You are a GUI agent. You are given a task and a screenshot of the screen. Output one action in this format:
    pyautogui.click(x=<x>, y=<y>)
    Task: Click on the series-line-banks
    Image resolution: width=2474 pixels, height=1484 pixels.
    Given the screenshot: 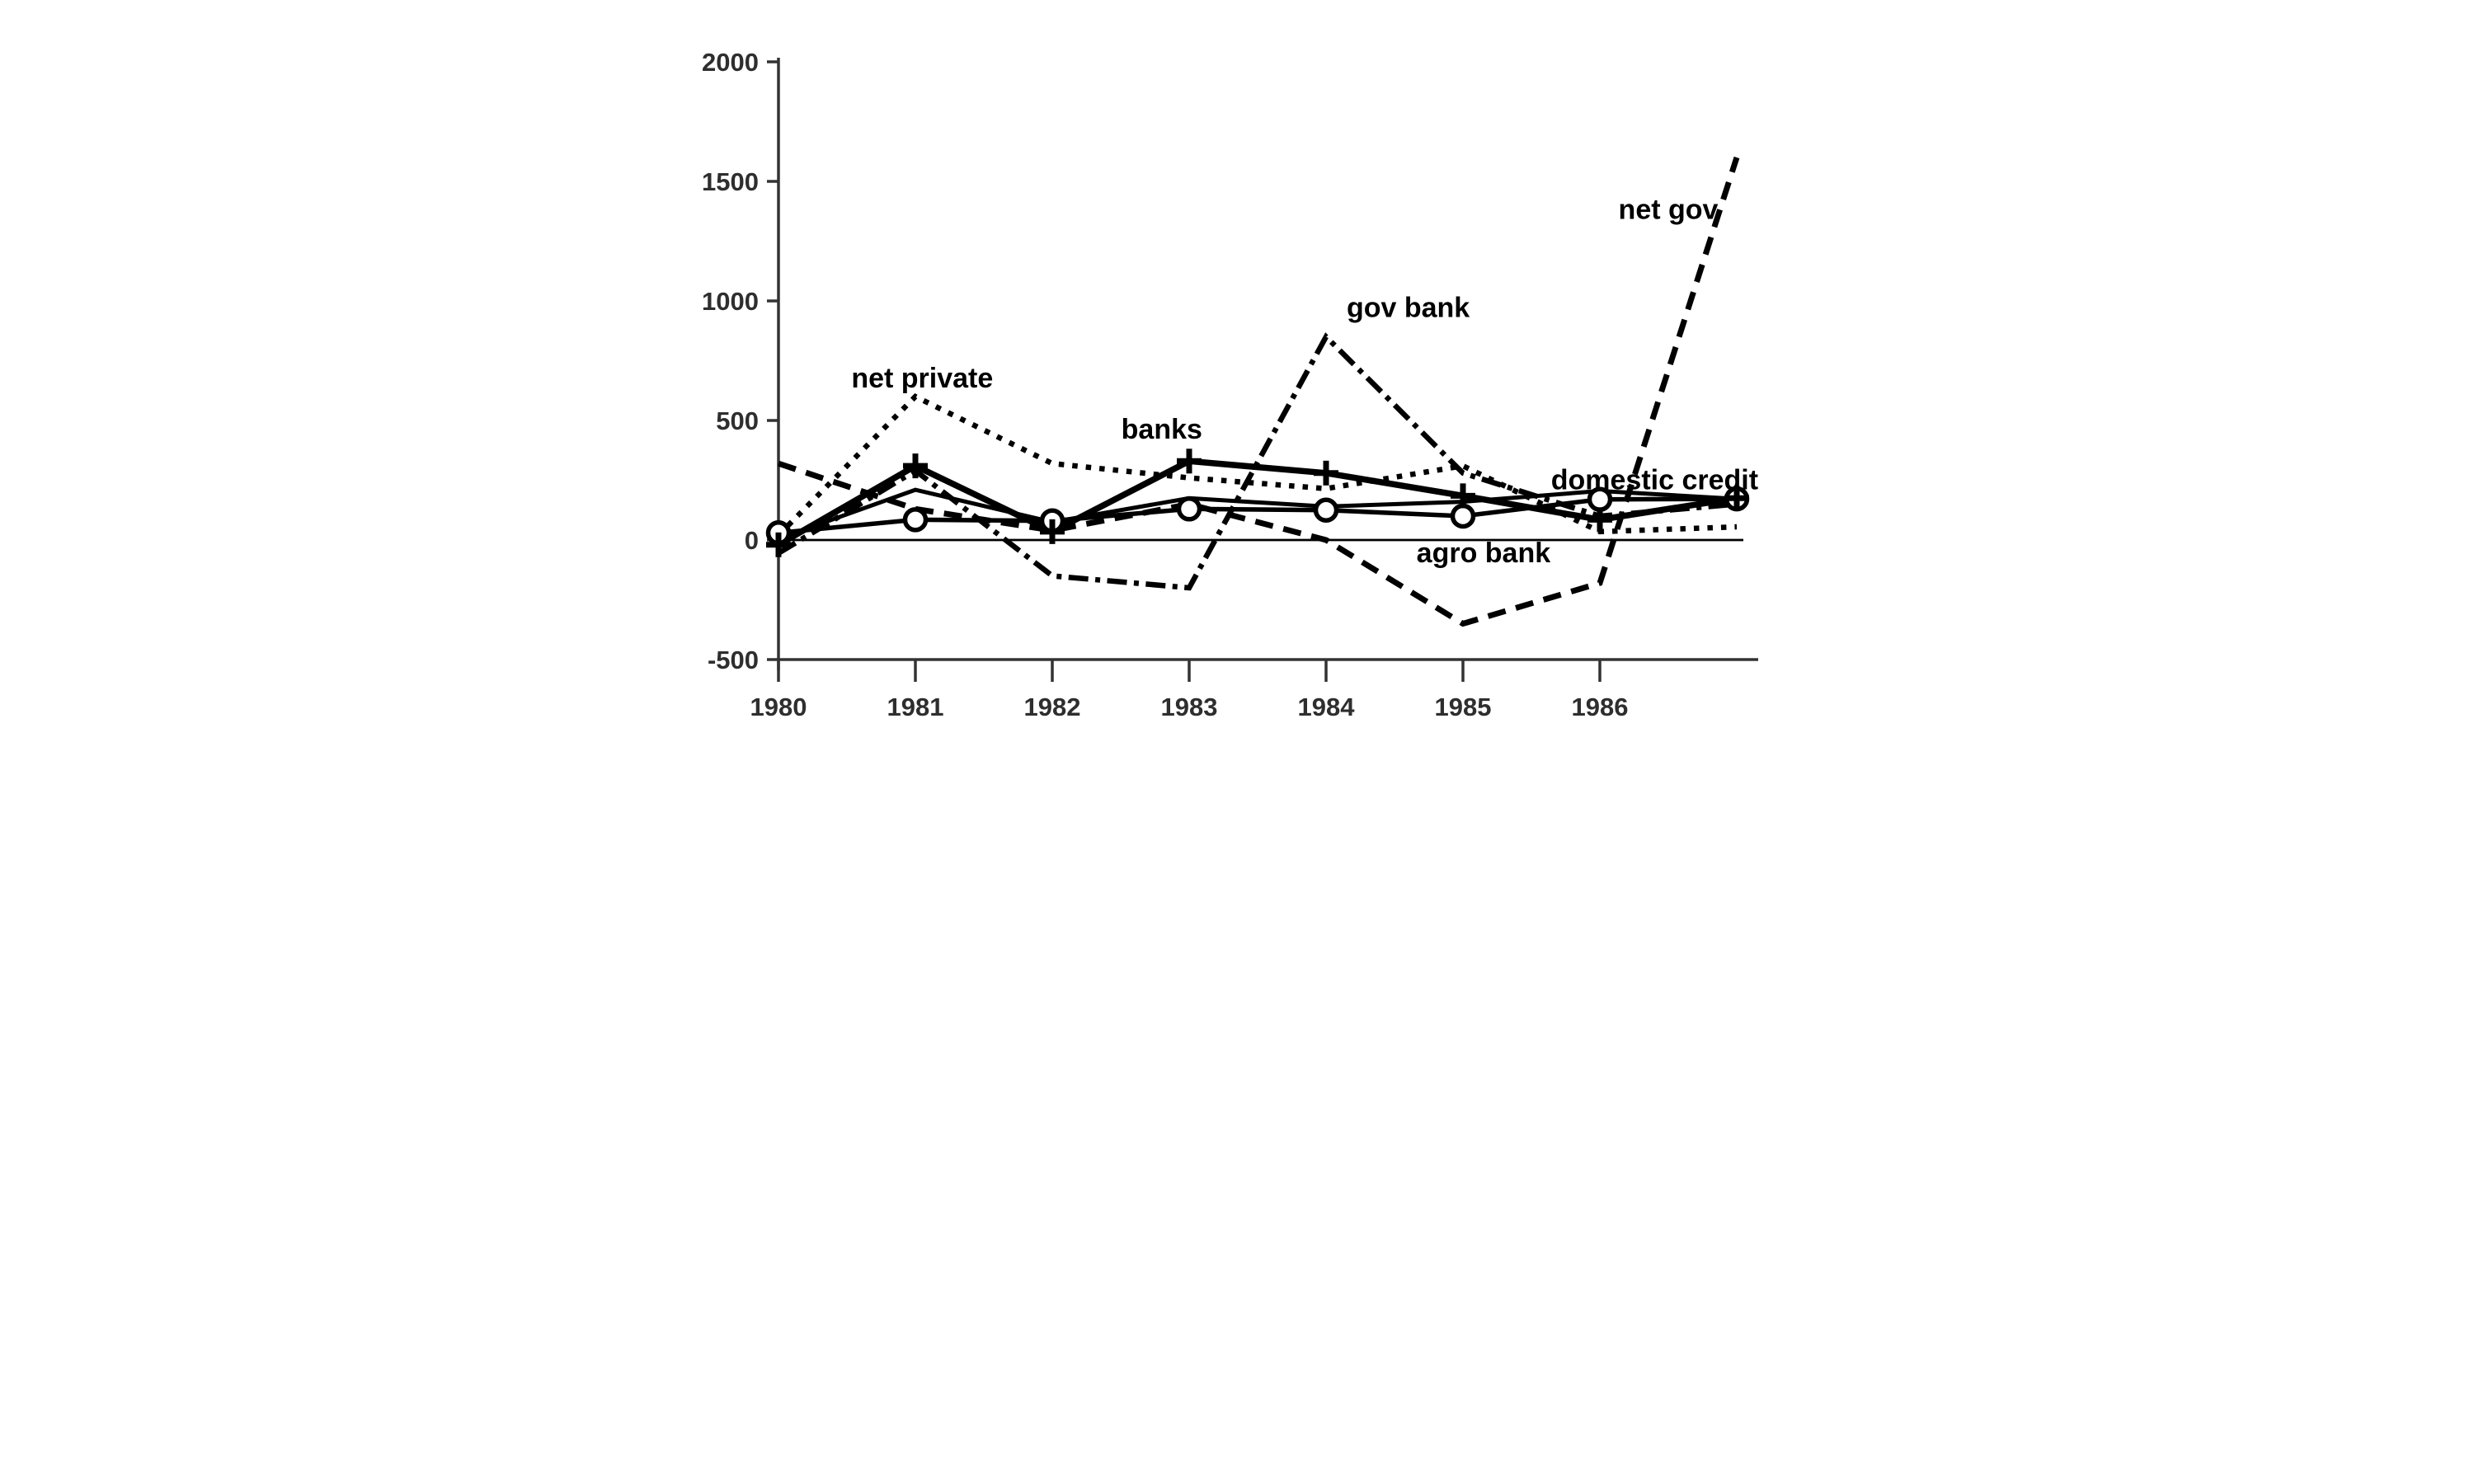 What is the action you would take?
    pyautogui.click(x=1257, y=503)
    